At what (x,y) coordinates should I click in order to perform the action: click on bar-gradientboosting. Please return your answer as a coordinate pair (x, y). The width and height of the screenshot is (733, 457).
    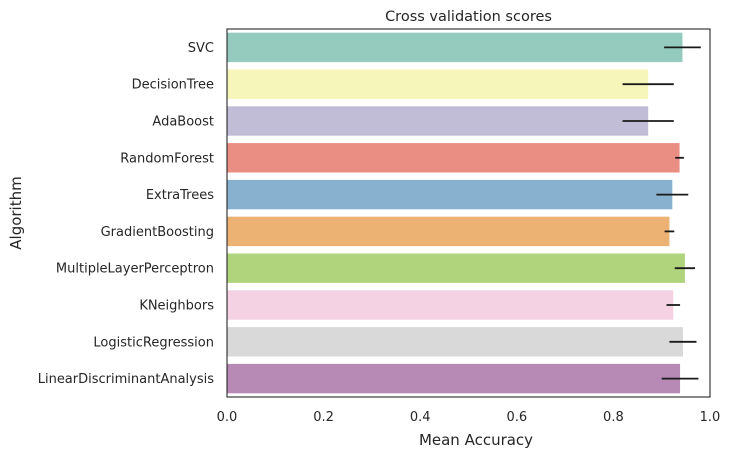
    Looking at the image, I should click on (448, 231).